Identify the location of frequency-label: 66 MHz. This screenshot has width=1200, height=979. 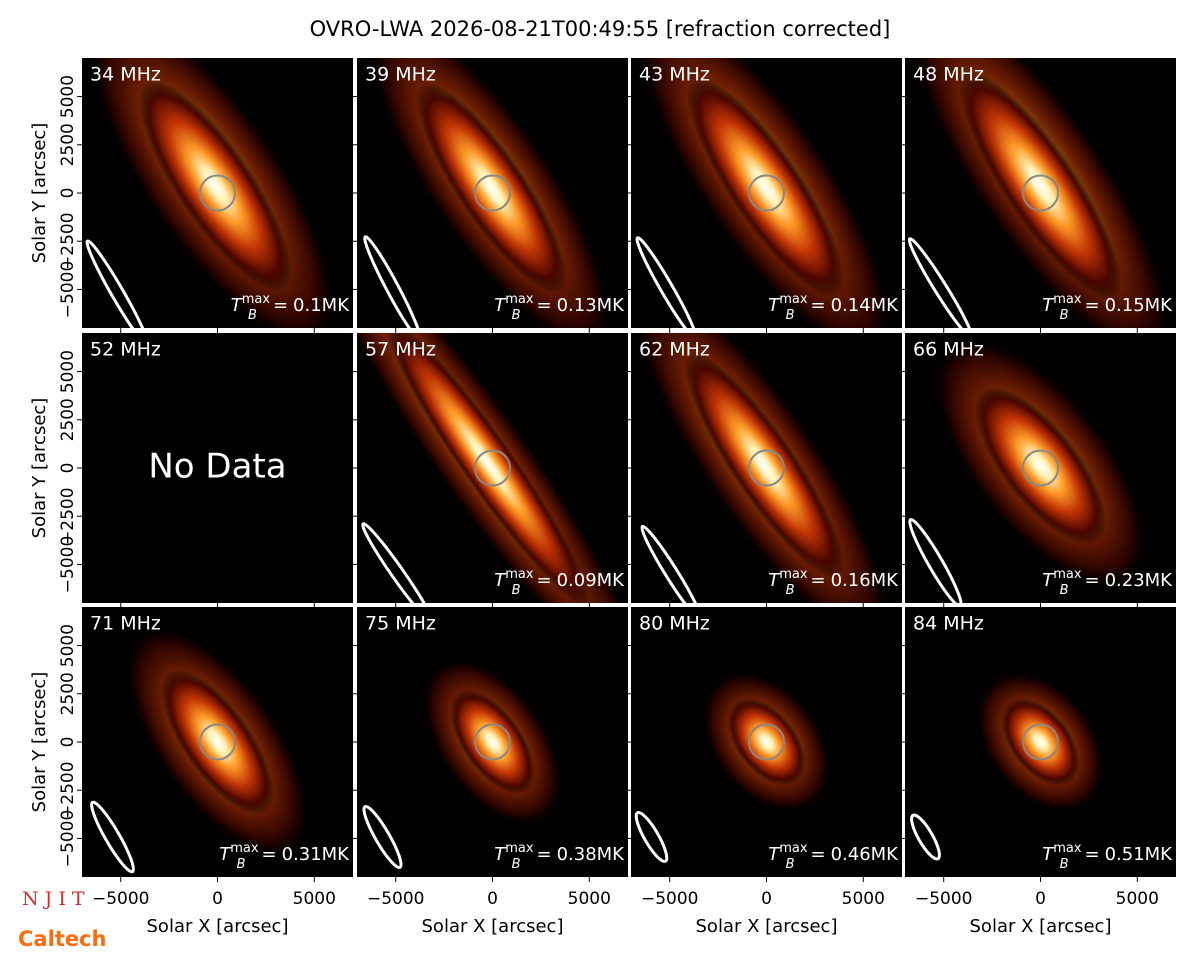
(948, 350).